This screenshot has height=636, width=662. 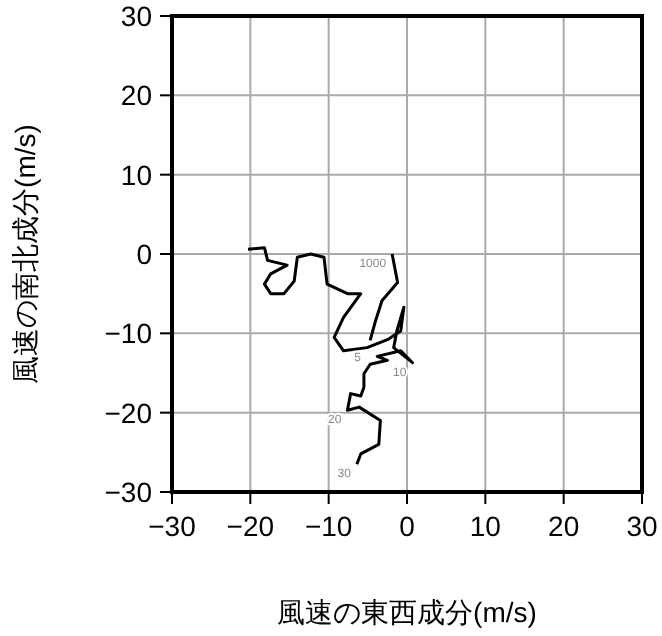 What do you see at coordinates (172, 526) in the screenshot?
I see `x-tick-label: −30` at bounding box center [172, 526].